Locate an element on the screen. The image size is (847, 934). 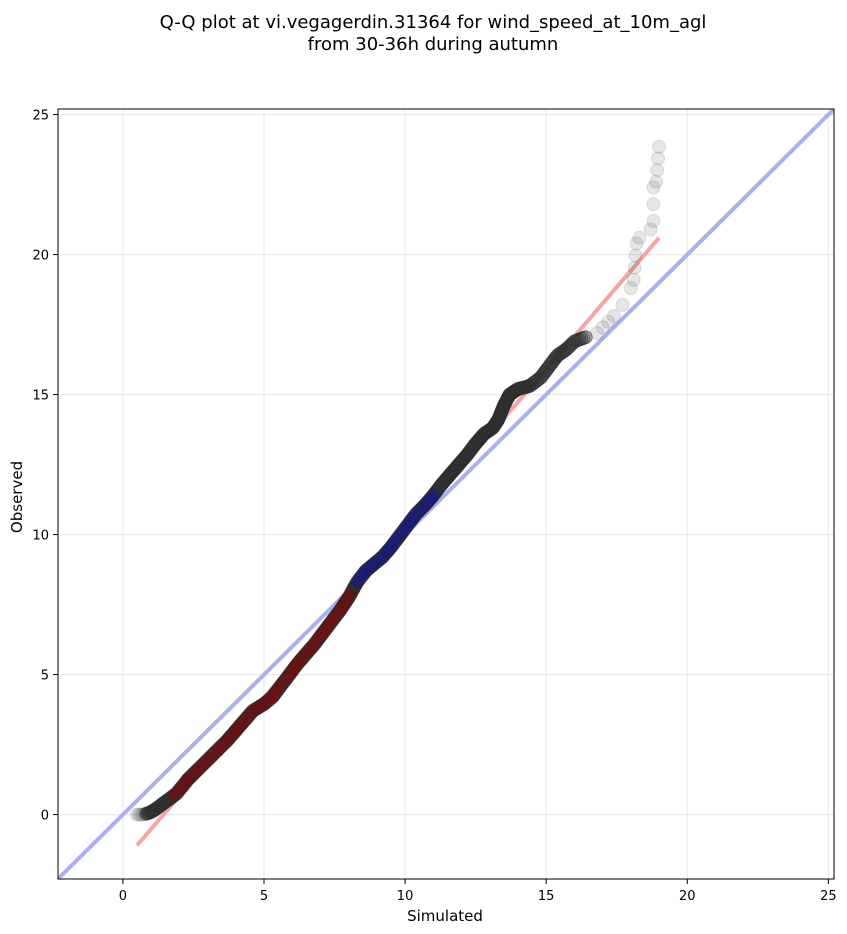
y-axis-label: Observed is located at coordinates (17, 497).